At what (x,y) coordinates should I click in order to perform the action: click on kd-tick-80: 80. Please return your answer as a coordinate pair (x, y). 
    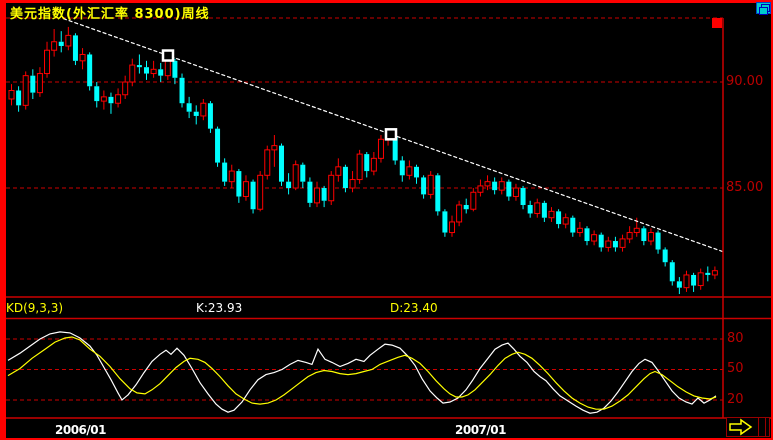
    Looking at the image, I should click on (735, 338).